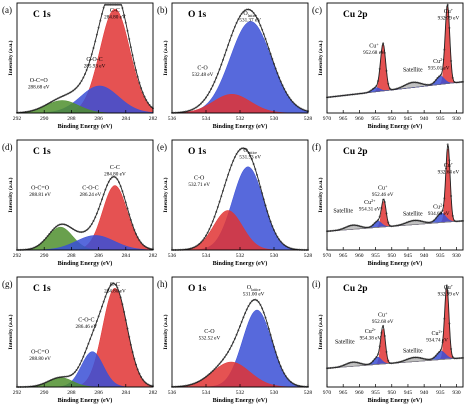  I want to click on peak-label: O-C=O, so click(39, 81).